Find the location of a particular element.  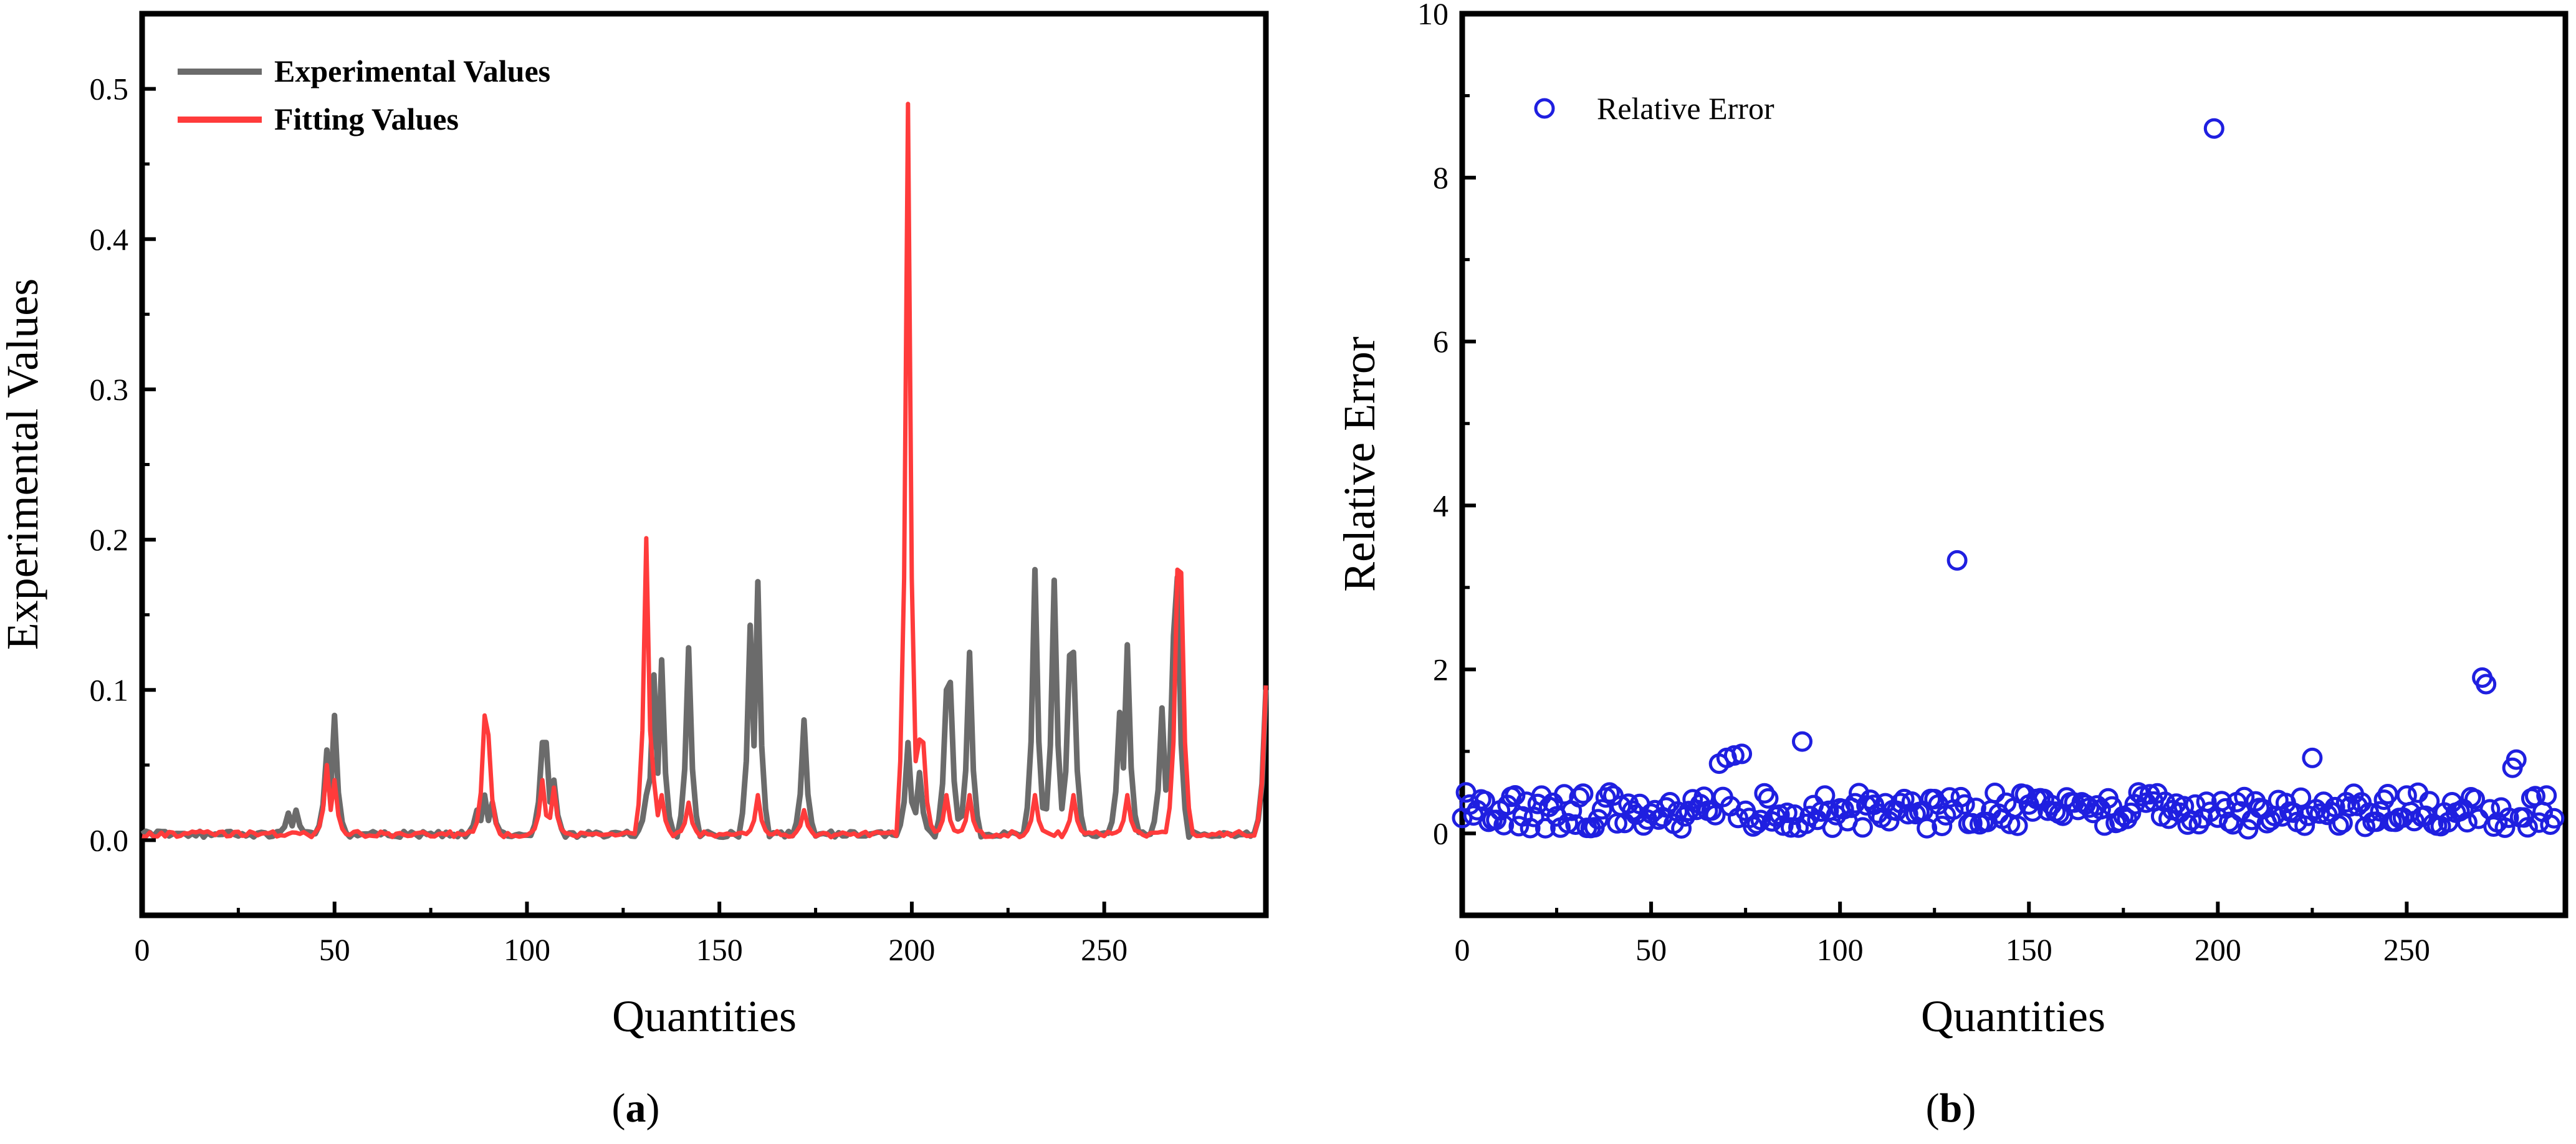

b-y-tick-label: 8 is located at coordinates (1441, 177).